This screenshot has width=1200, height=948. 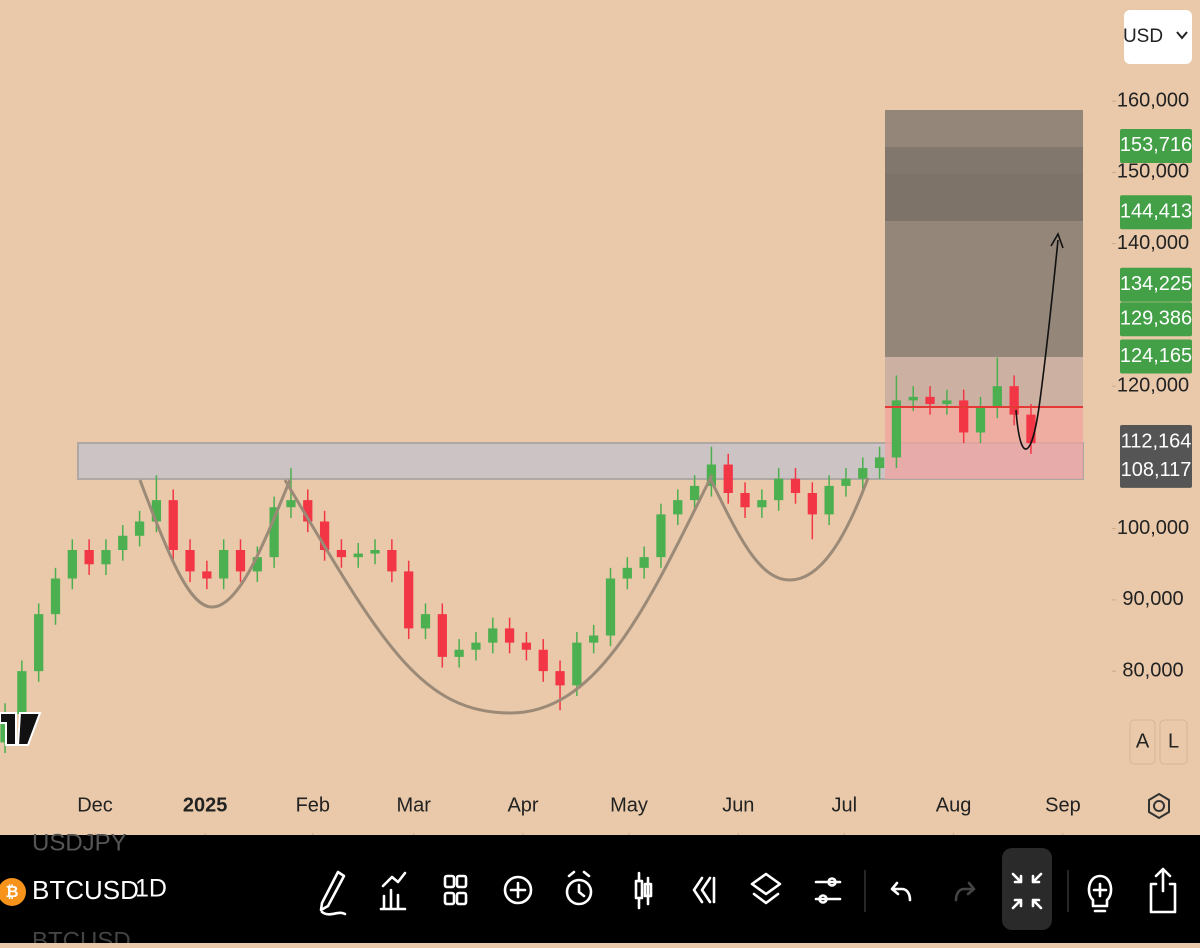 I want to click on arrow-head, so click(x=1057, y=240).